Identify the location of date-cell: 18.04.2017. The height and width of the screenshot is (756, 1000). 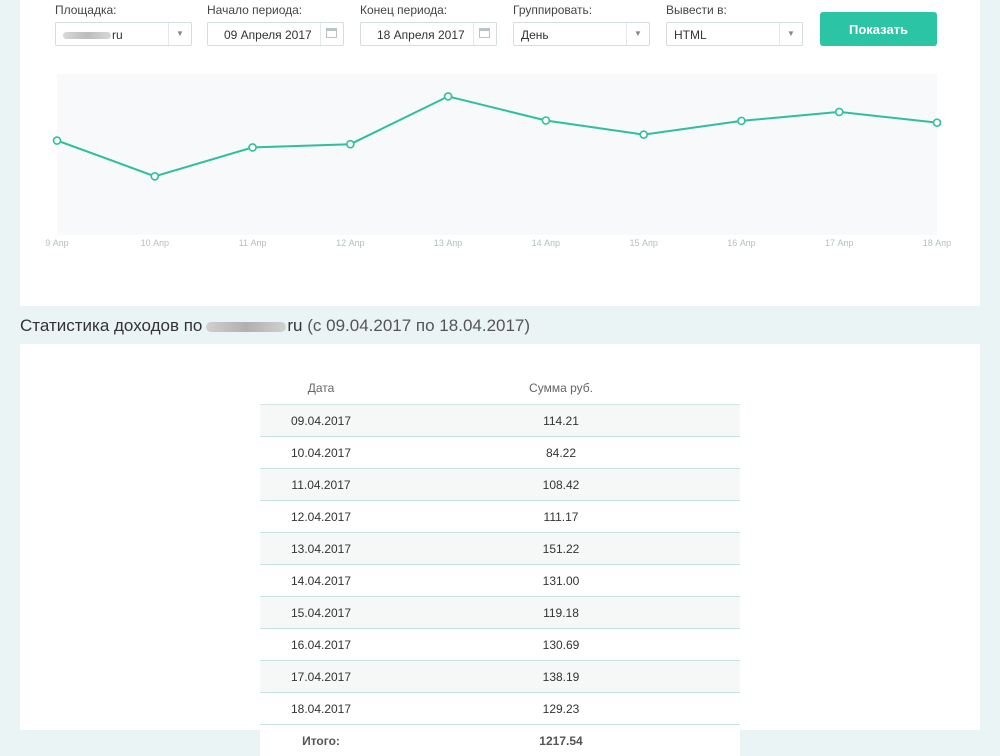
(321, 709).